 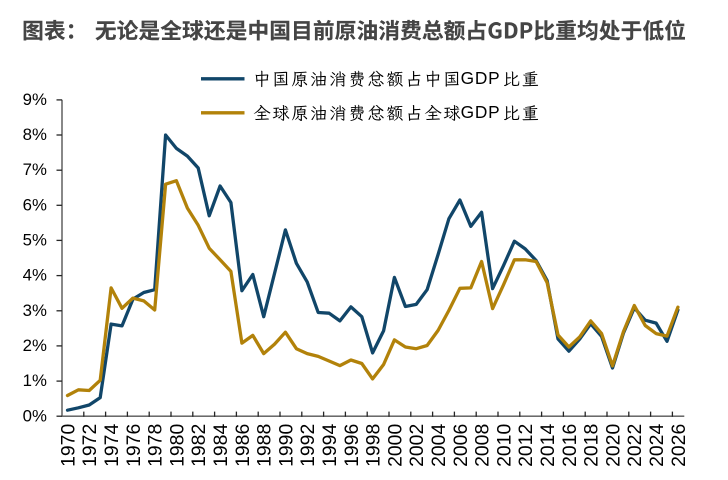 What do you see at coordinates (330, 445) in the screenshot?
I see `svg-text: 1994` at bounding box center [330, 445].